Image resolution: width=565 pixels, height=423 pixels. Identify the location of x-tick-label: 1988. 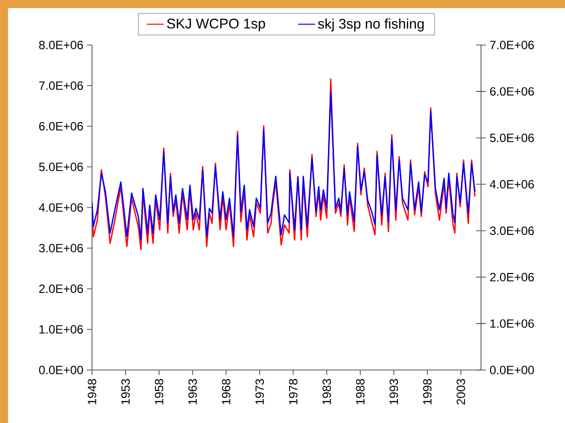
(360, 391).